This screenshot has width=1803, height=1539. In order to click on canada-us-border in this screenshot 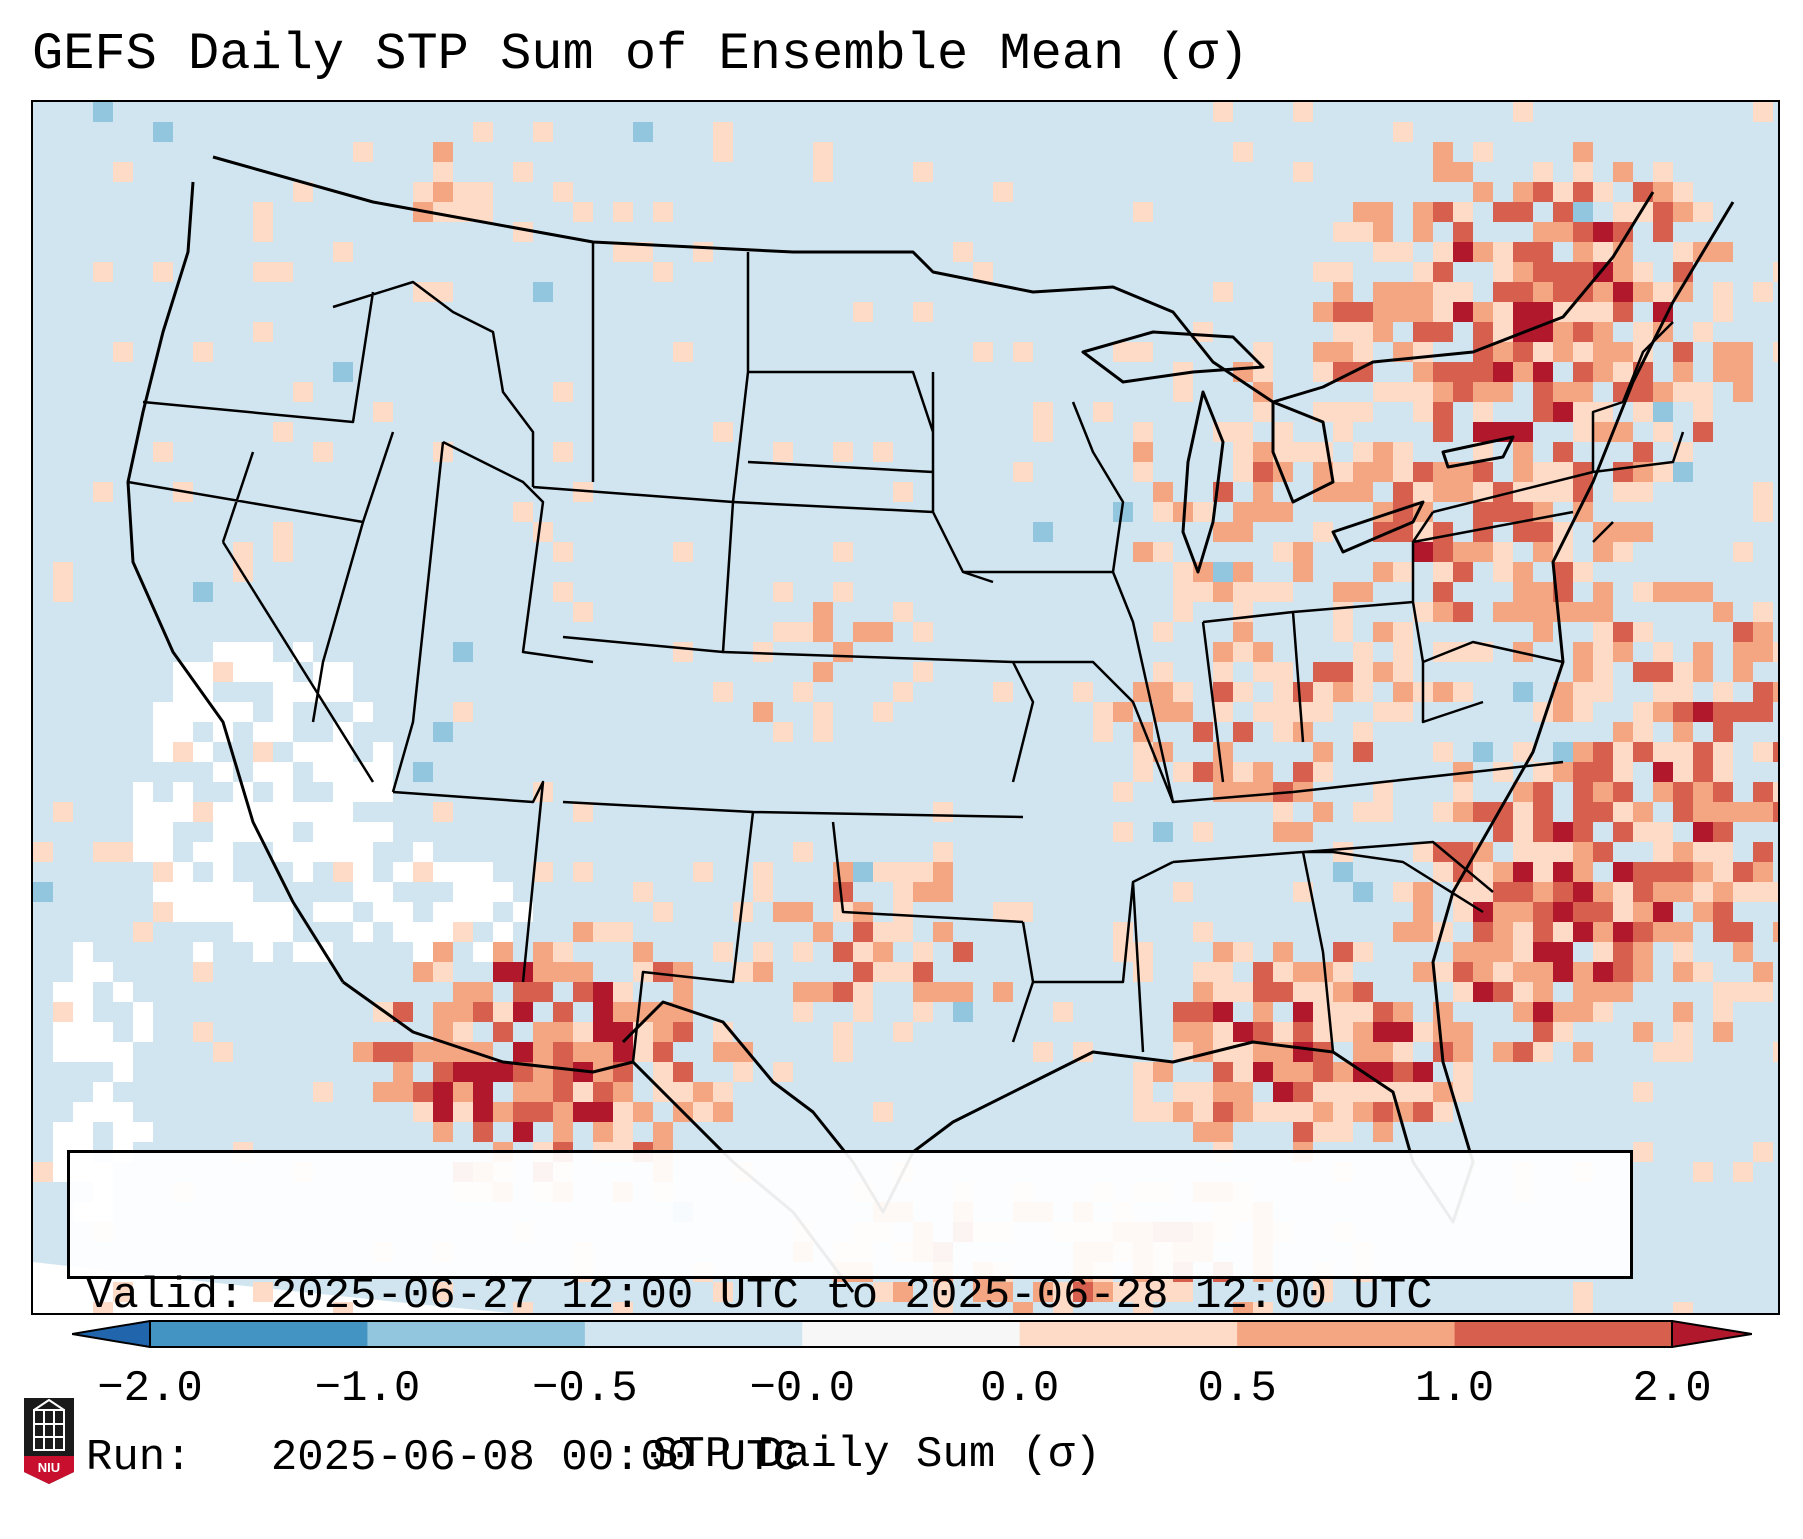, I will do `click(933, 279)`.